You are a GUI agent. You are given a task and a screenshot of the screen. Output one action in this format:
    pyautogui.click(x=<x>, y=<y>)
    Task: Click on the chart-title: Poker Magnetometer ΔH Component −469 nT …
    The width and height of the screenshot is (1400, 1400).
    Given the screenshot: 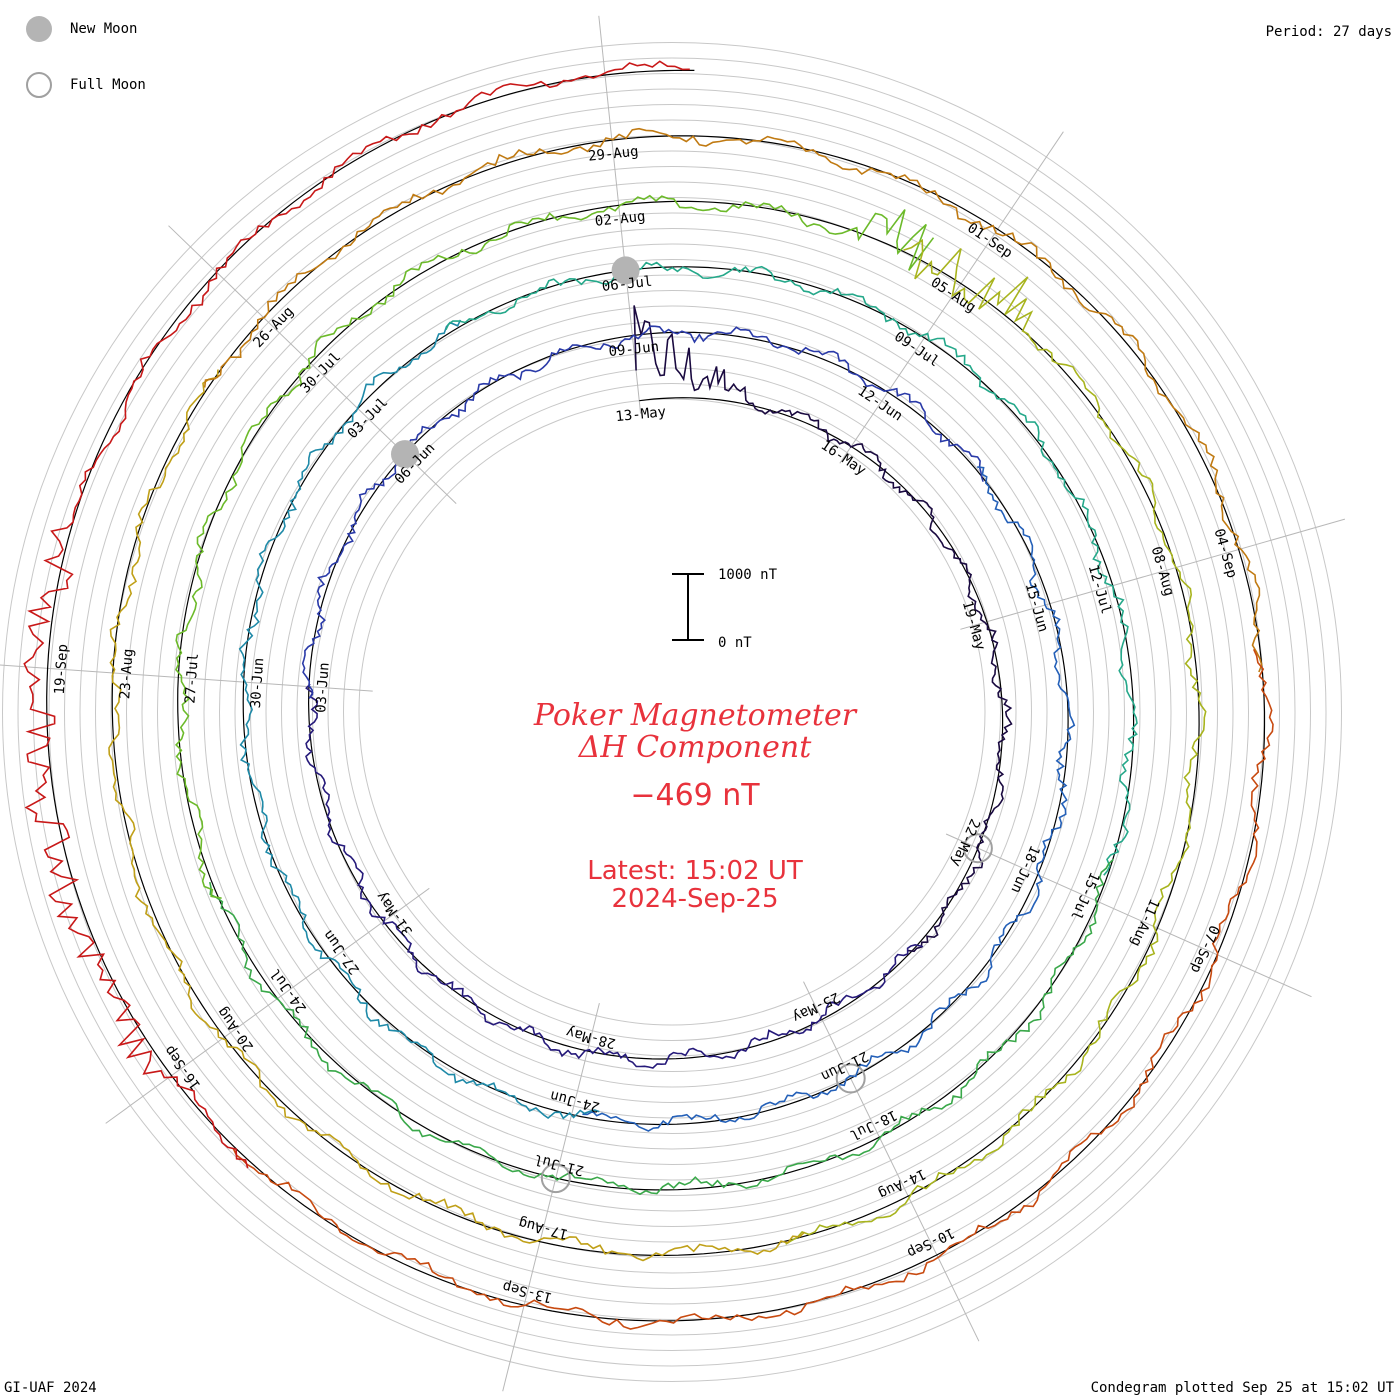 What is the action you would take?
    pyautogui.click(x=695, y=806)
    